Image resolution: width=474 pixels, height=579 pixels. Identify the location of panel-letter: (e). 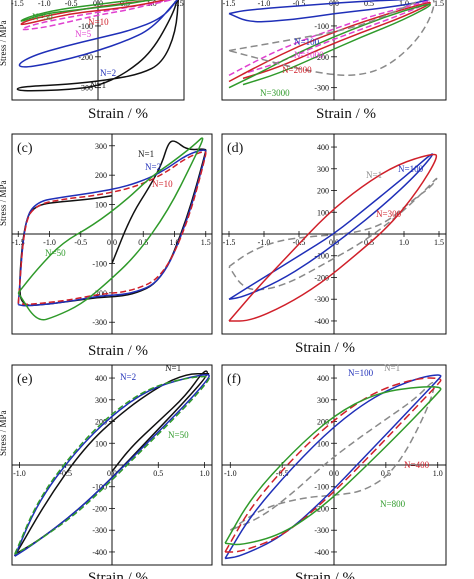
(25, 379).